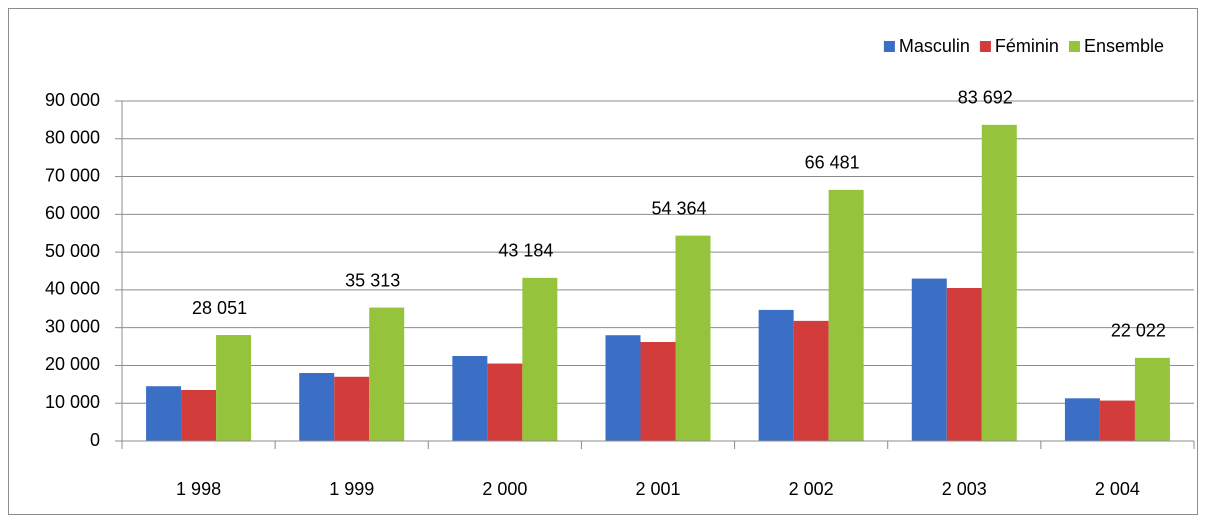 This screenshot has width=1206, height=520. Describe the element at coordinates (372, 280) in the screenshot. I see `data-label: 35 313` at that location.